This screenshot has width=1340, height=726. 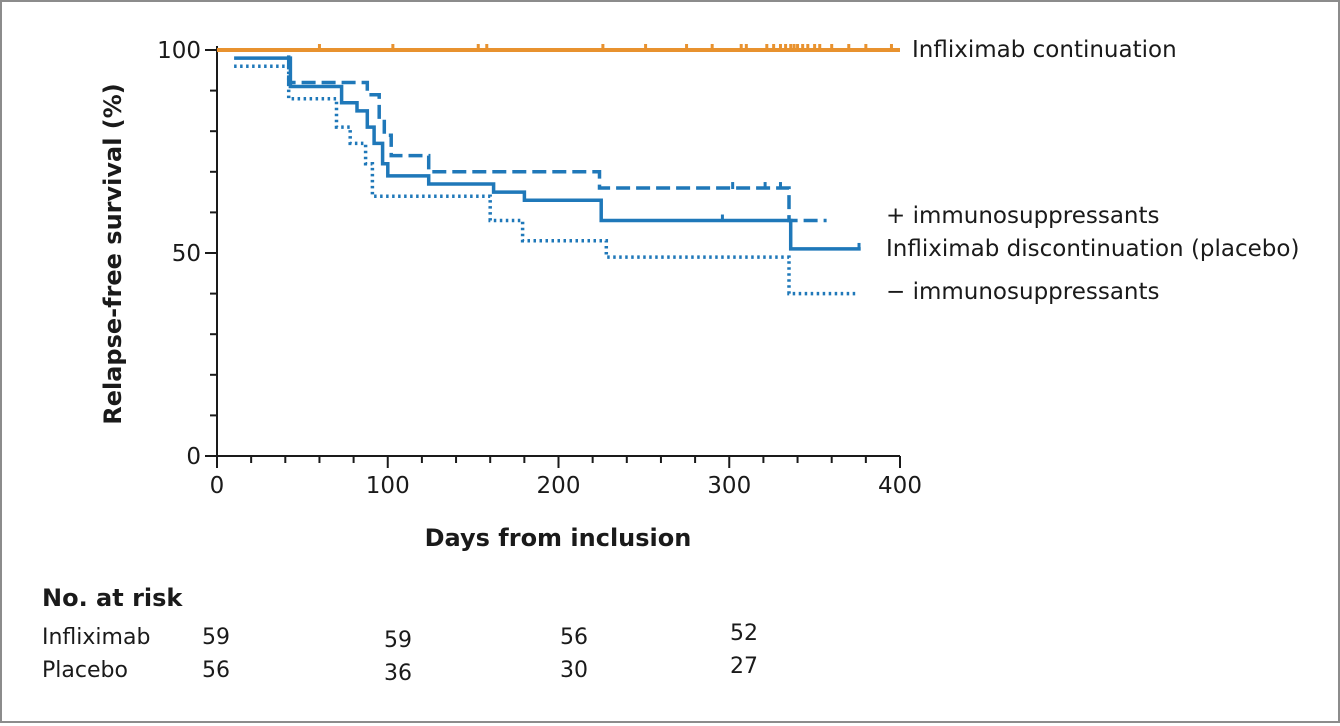 I want to click on risk-value-placebo-3: 27, so click(x=744, y=666).